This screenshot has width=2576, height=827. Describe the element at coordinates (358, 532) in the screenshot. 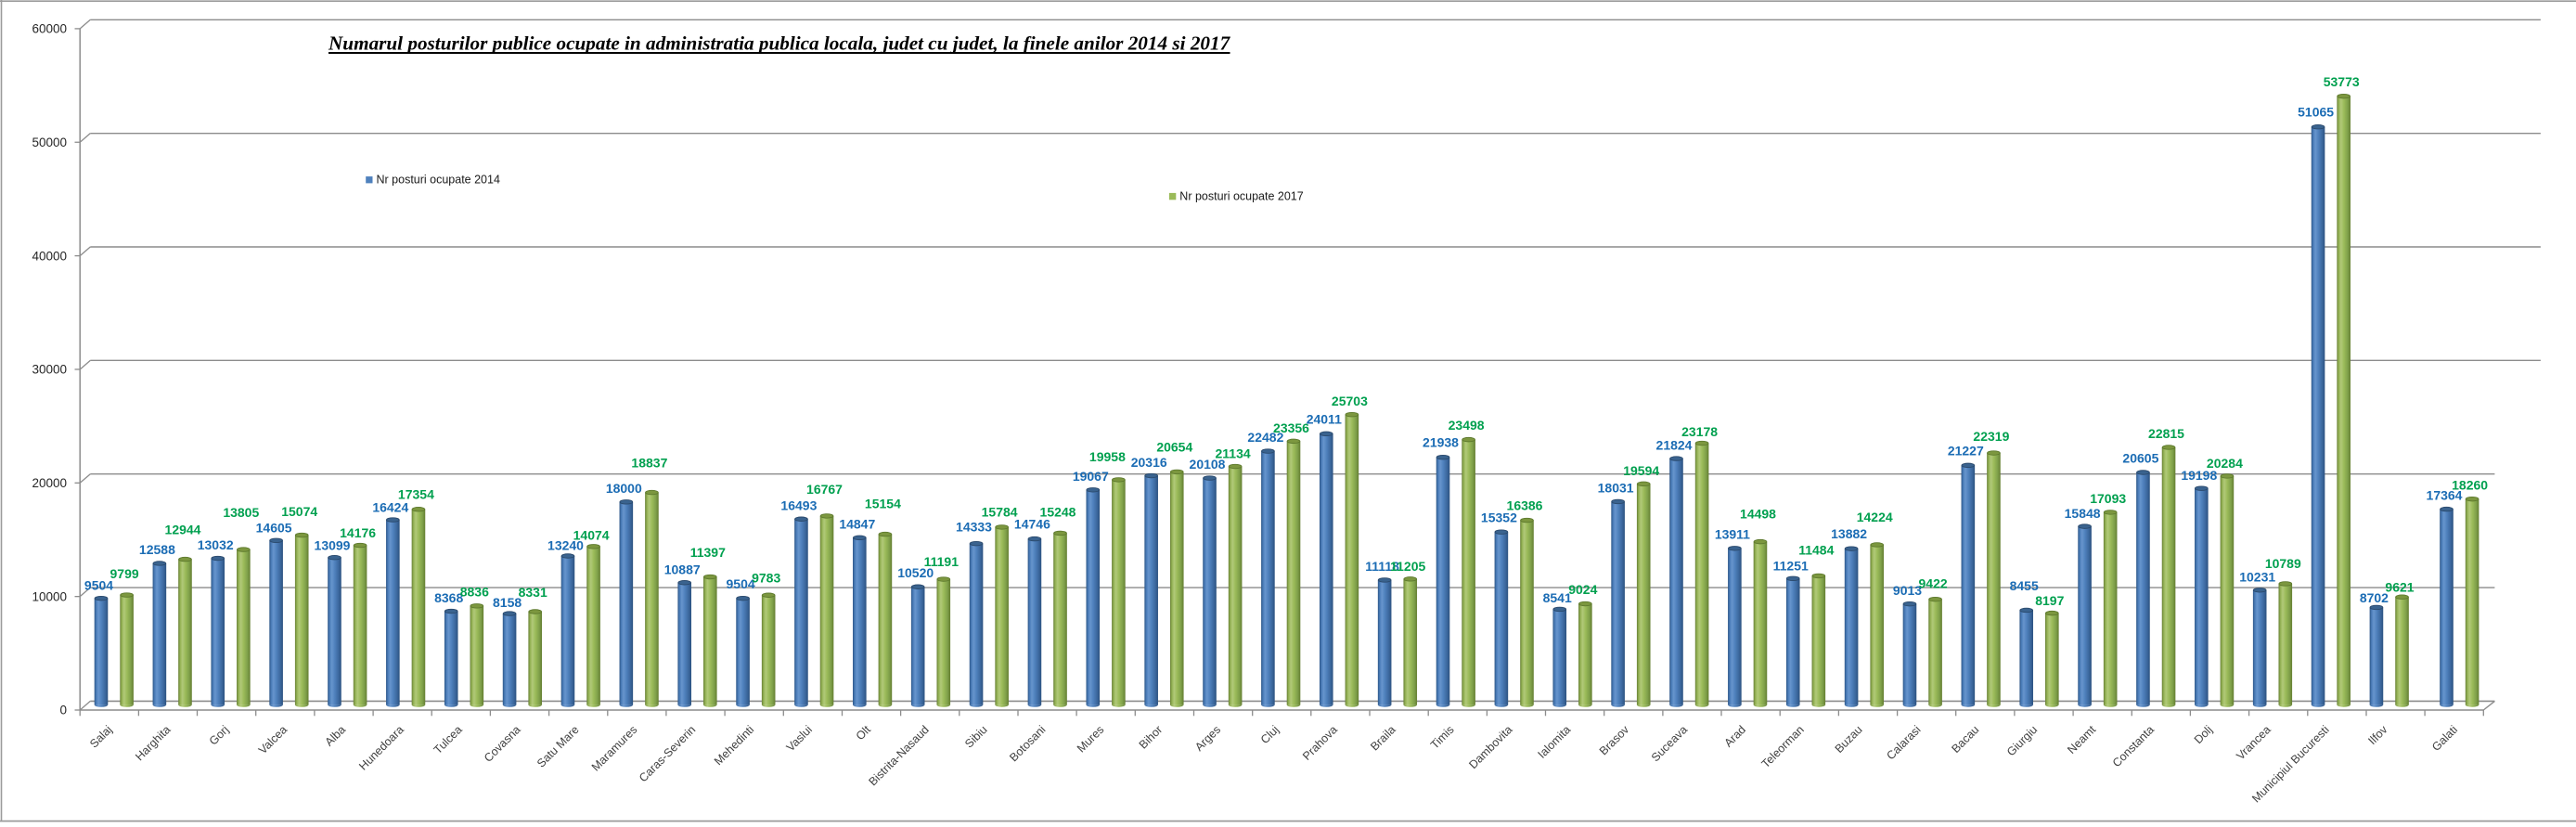

I see `svg-text: 14176` at that location.